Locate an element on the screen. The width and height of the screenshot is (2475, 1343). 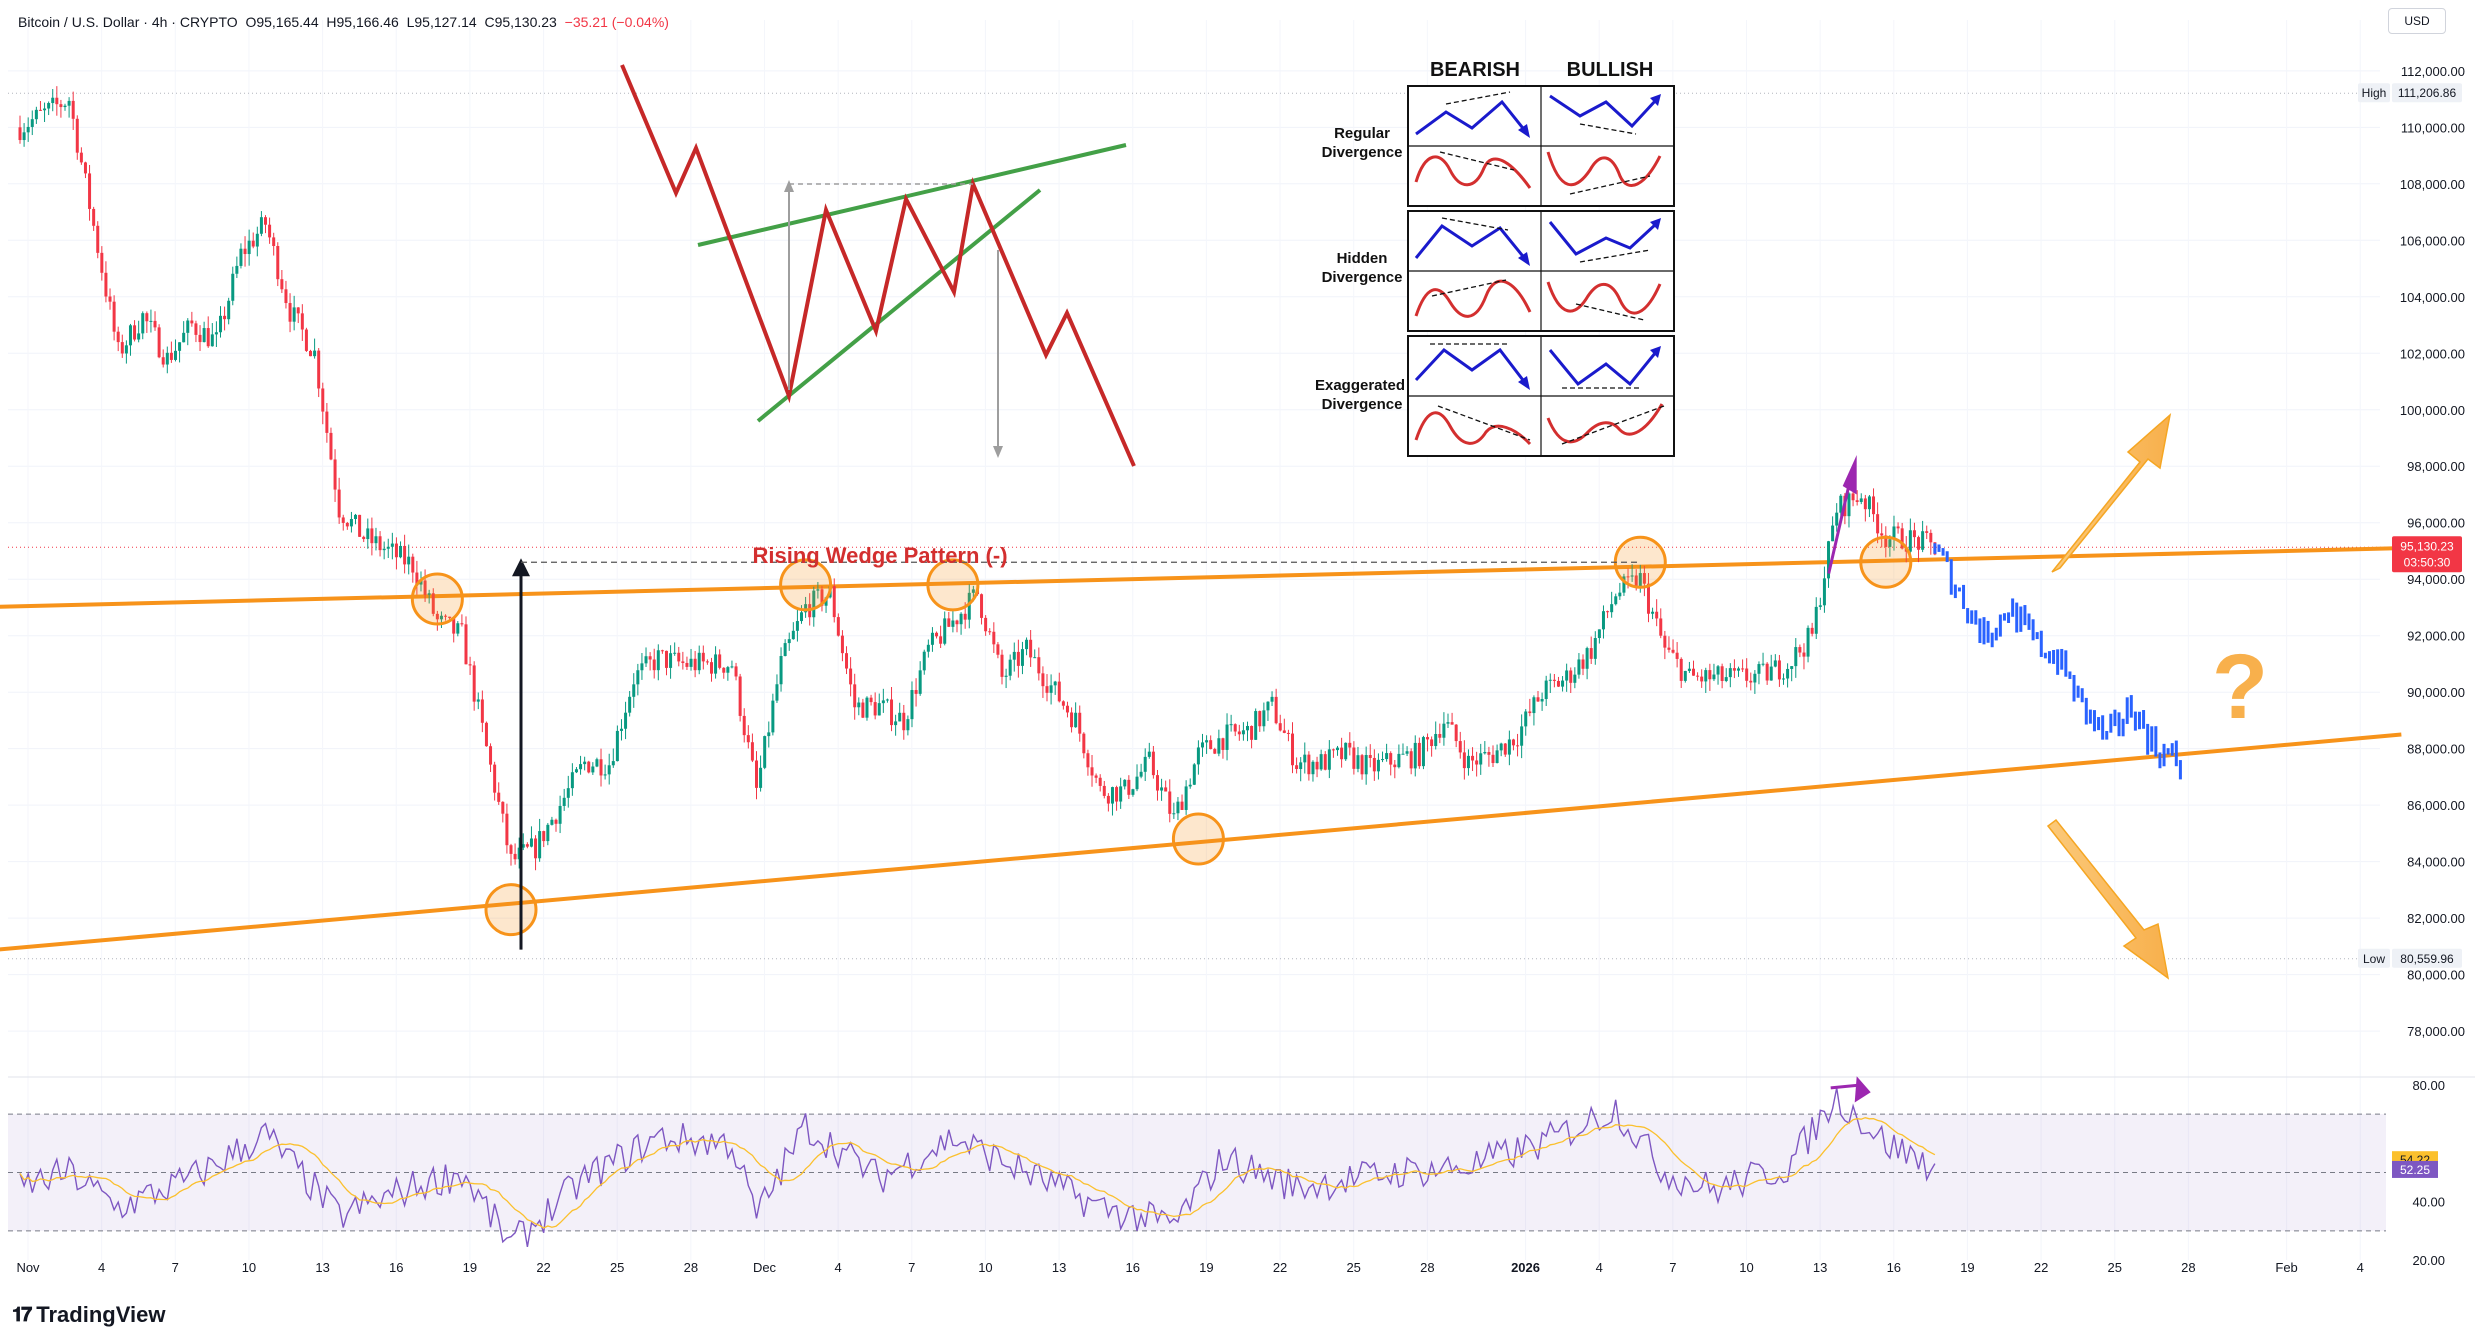
y-tick-label: 98,000.00 is located at coordinates (2436, 466).